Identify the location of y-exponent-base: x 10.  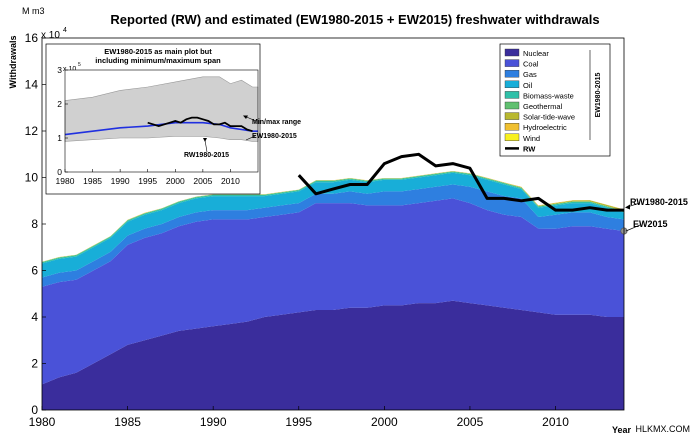
(50, 35).